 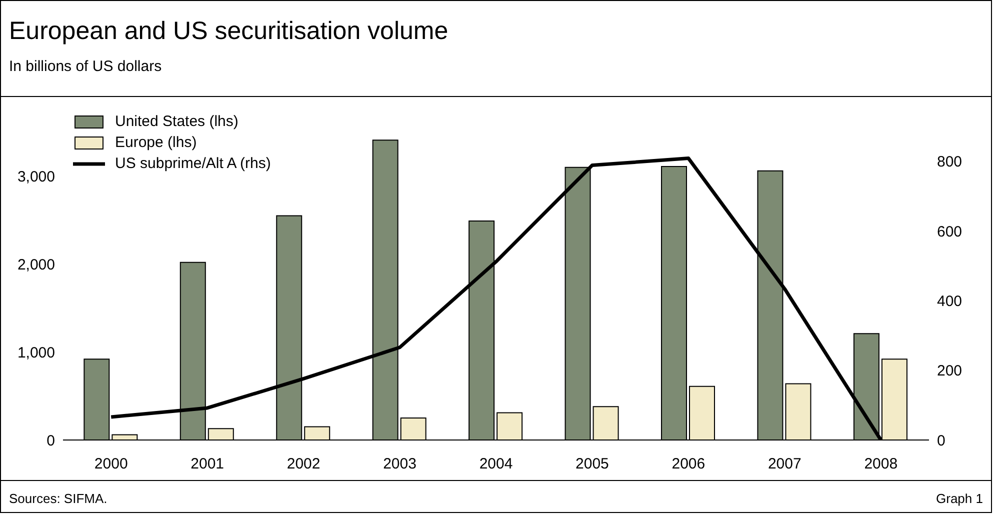 What do you see at coordinates (58, 498) in the screenshot?
I see `source-note: Sources: SIFMA.` at bounding box center [58, 498].